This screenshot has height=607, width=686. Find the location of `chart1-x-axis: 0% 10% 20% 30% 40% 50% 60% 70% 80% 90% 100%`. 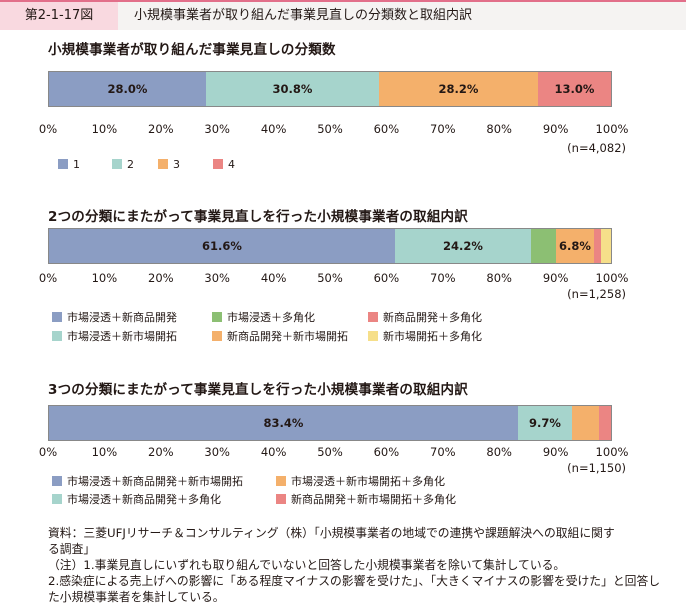

chart1-x-axis: 0% 10% 20% 30% 40% 50% 60% 70% 80% 90% 100% is located at coordinates (334, 130).